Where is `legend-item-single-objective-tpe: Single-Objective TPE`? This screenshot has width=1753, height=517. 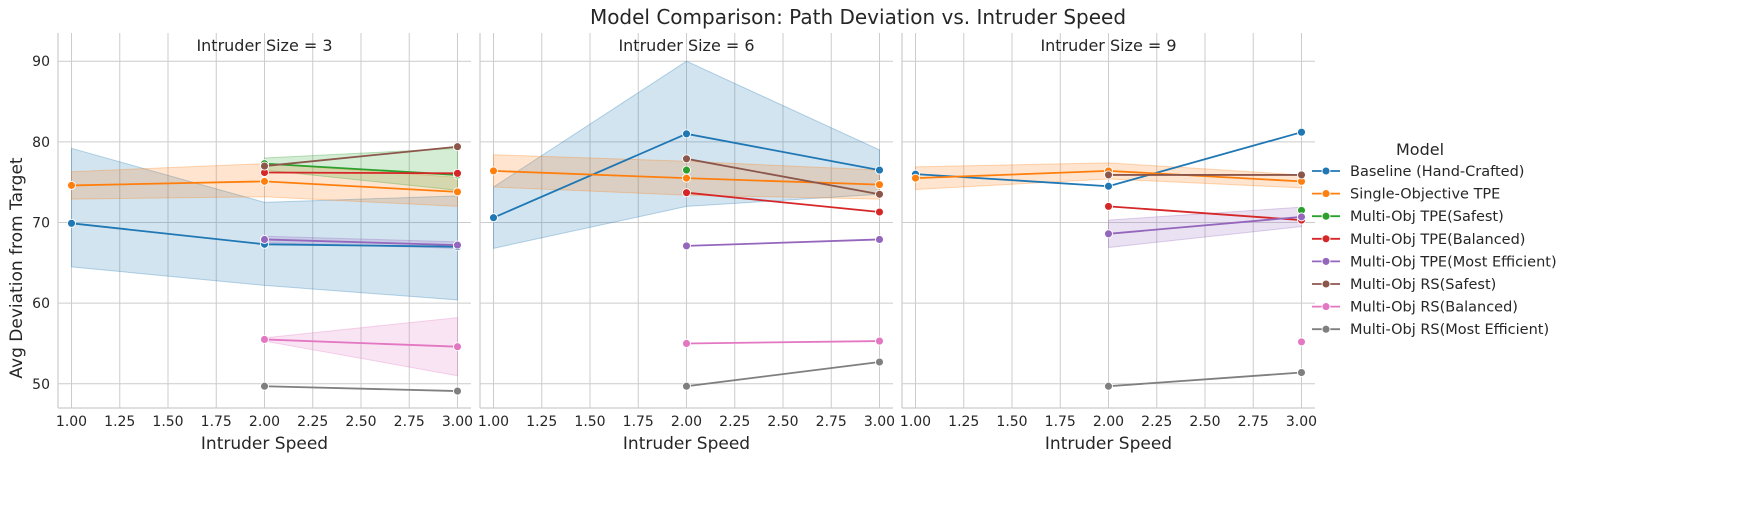
legend-item-single-objective-tpe: Single-Objective TPE is located at coordinates (1406, 195).